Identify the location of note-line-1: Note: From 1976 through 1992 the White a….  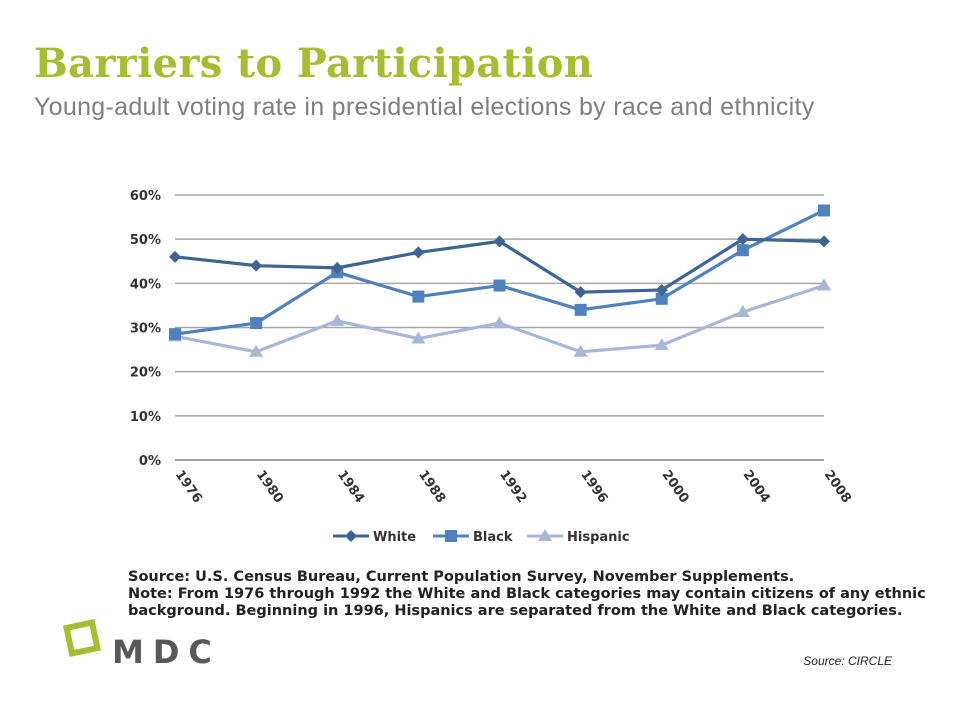
(527, 594).